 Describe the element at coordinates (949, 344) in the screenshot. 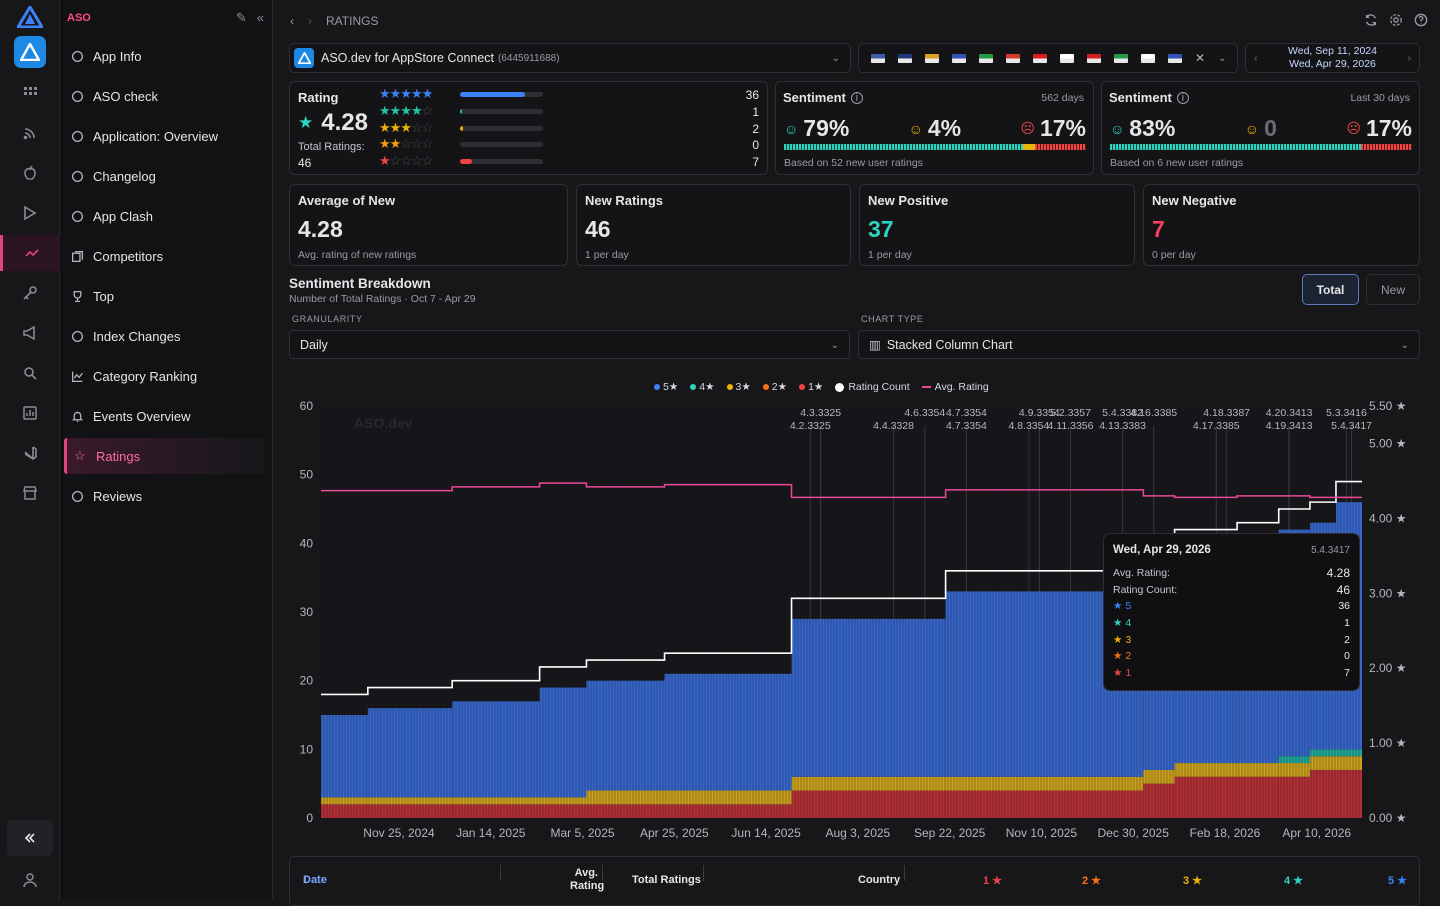

I see `chart-type-value: Stacked Column Chart` at that location.